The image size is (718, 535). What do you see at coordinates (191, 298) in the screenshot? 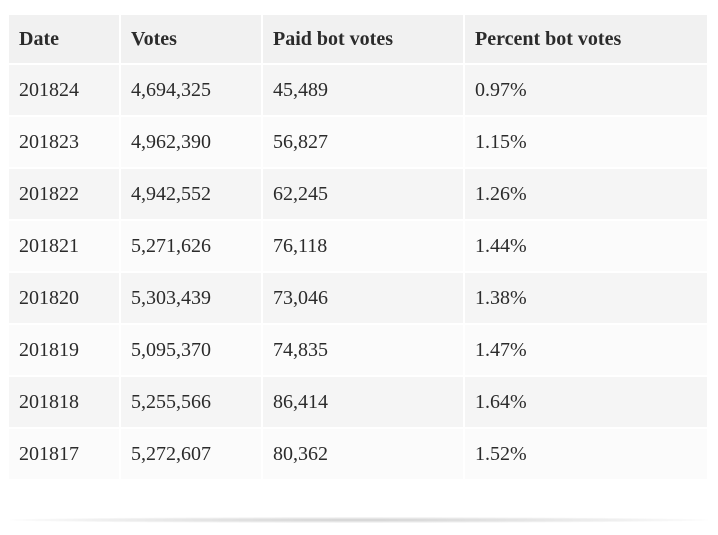
I see `cell-votes: 5,303,439` at bounding box center [191, 298].